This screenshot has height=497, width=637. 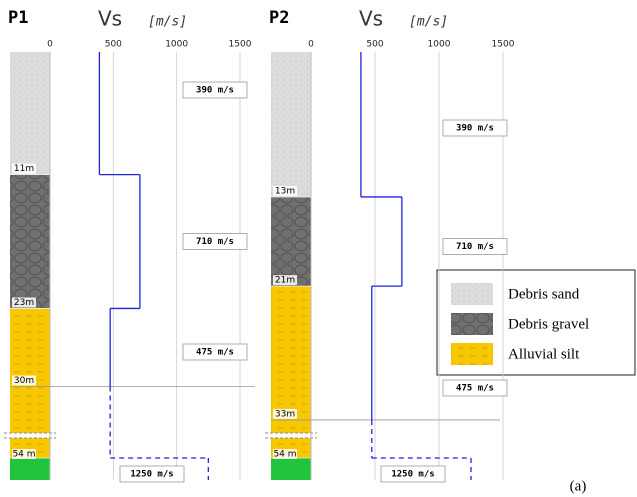 I want to click on depth-label: 33m, so click(x=285, y=414).